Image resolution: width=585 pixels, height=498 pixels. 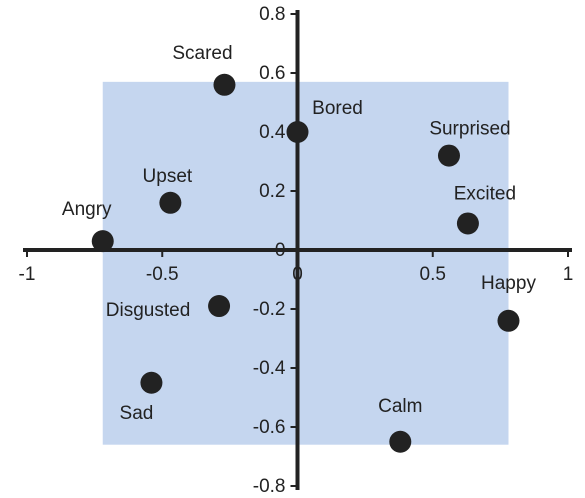 What do you see at coordinates (337, 108) in the screenshot?
I see `point-label: Bored` at bounding box center [337, 108].